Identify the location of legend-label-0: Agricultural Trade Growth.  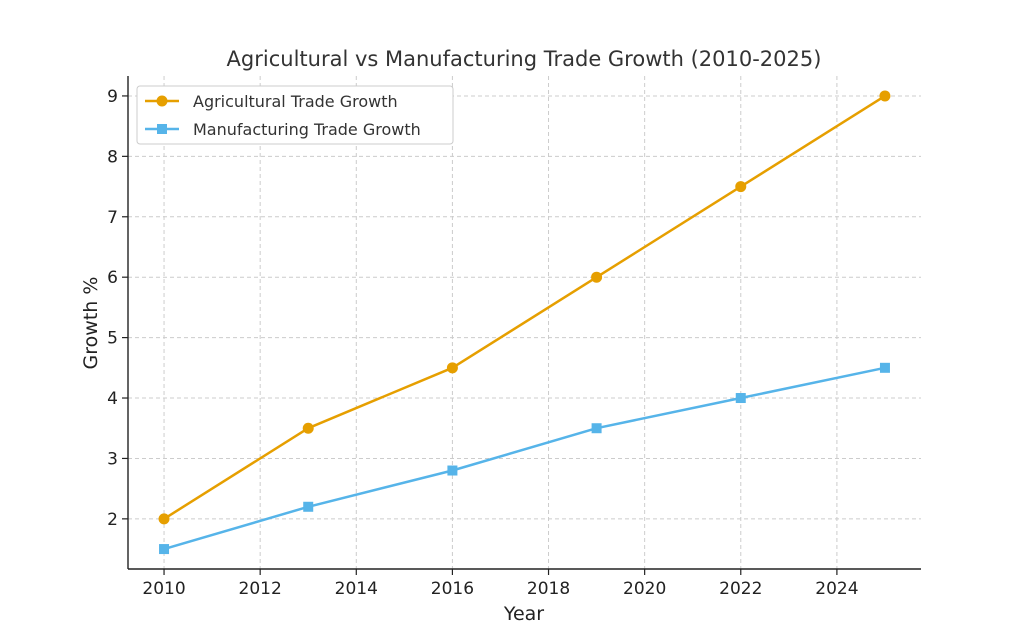
(295, 101).